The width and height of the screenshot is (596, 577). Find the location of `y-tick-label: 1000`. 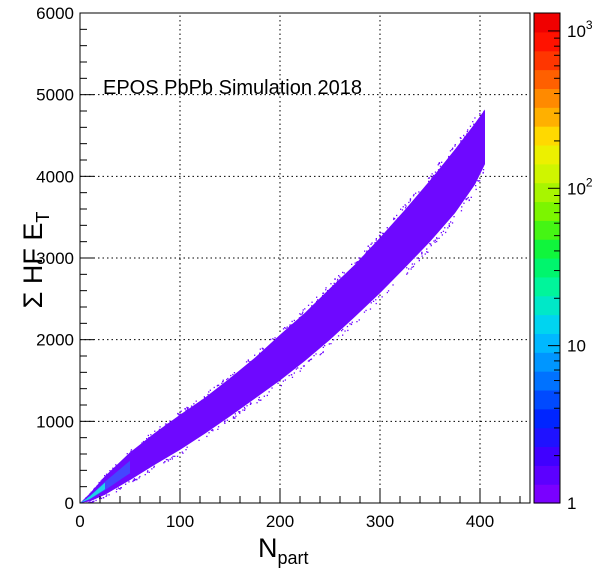

y-tick-label: 1000 is located at coordinates (55, 421).